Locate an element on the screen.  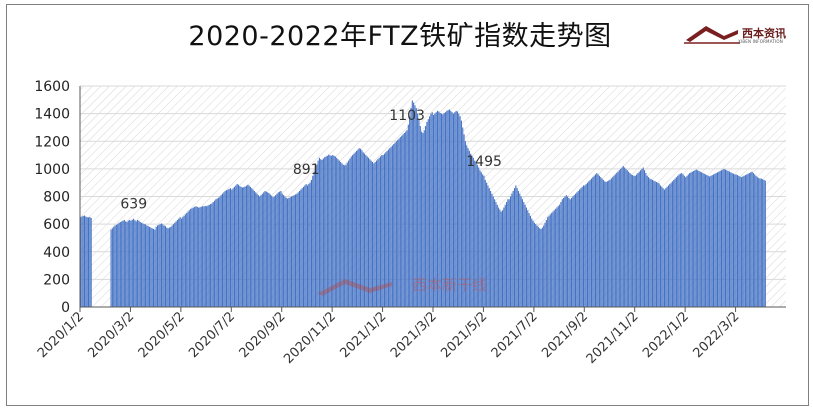
x-tick-label: 2021/3/2 is located at coordinates (414, 335).